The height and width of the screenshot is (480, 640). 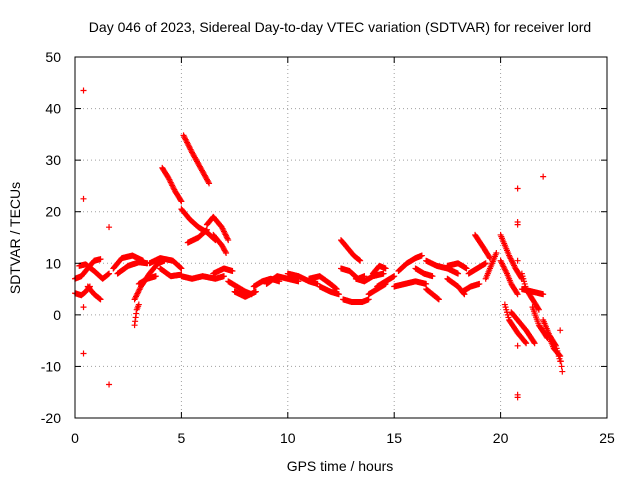 I want to click on y-tick-label: 30, so click(x=53, y=160).